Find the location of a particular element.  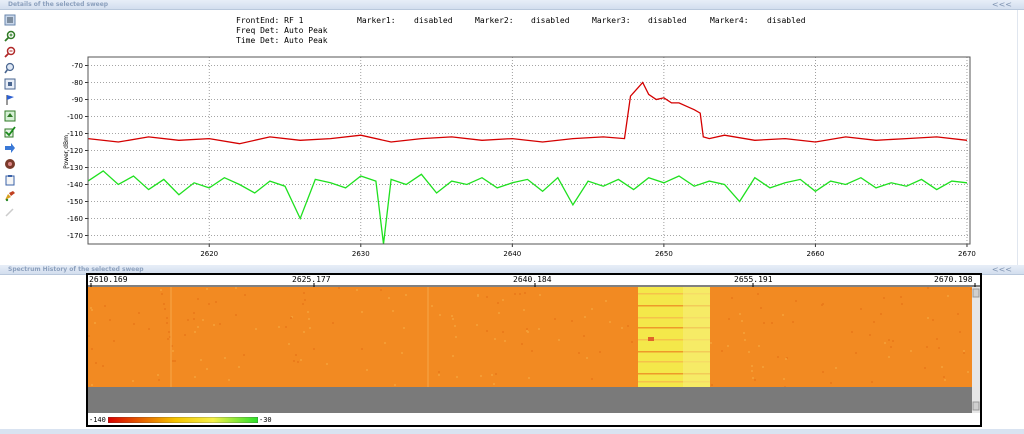

legend-max-label: -30 is located at coordinates (265, 420).